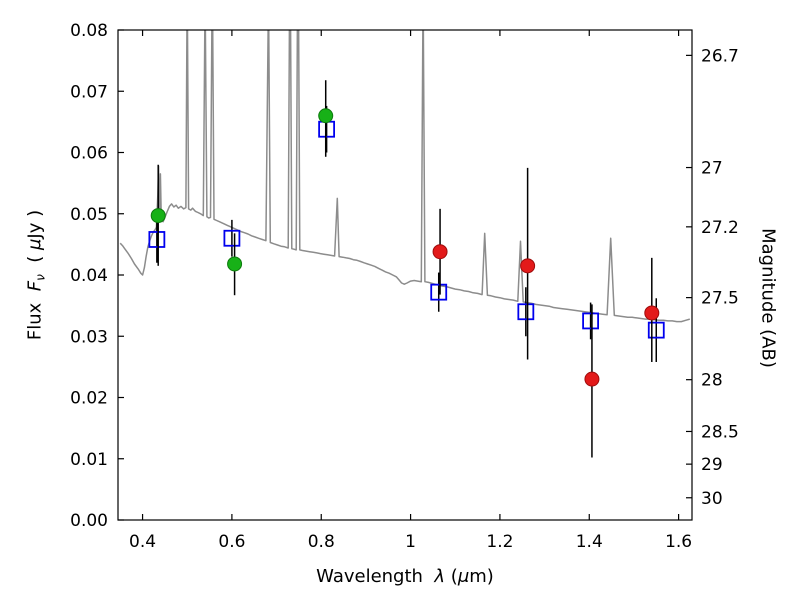 The height and width of the screenshot is (600, 800). Describe the element at coordinates (546, 312) in the screenshot. I see `red-circles` at that location.